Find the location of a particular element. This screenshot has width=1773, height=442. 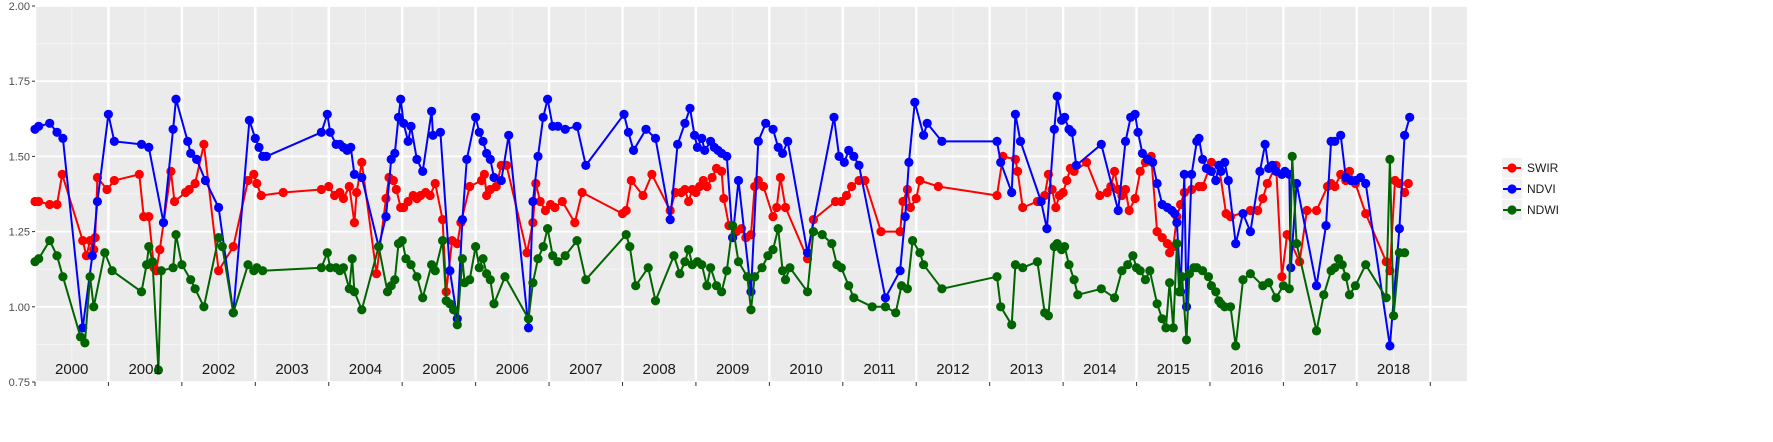

year-label: 2008 is located at coordinates (659, 369).